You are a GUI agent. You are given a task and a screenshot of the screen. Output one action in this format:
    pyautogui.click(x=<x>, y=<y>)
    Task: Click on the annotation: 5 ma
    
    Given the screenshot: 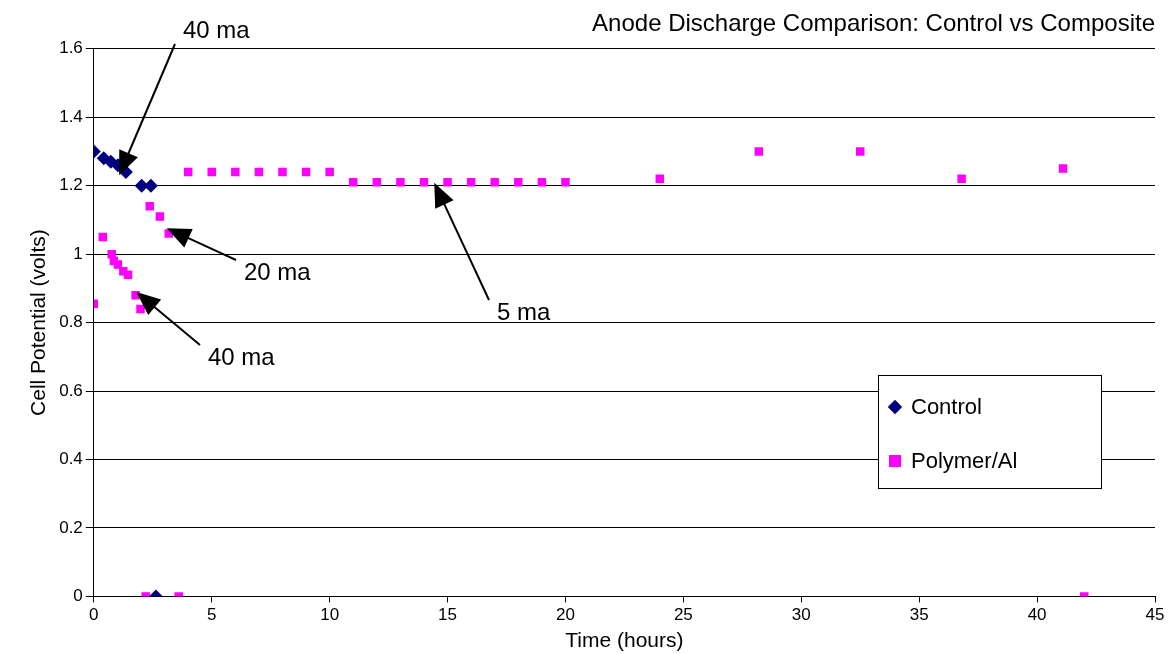 What is the action you would take?
    pyautogui.click(x=524, y=312)
    